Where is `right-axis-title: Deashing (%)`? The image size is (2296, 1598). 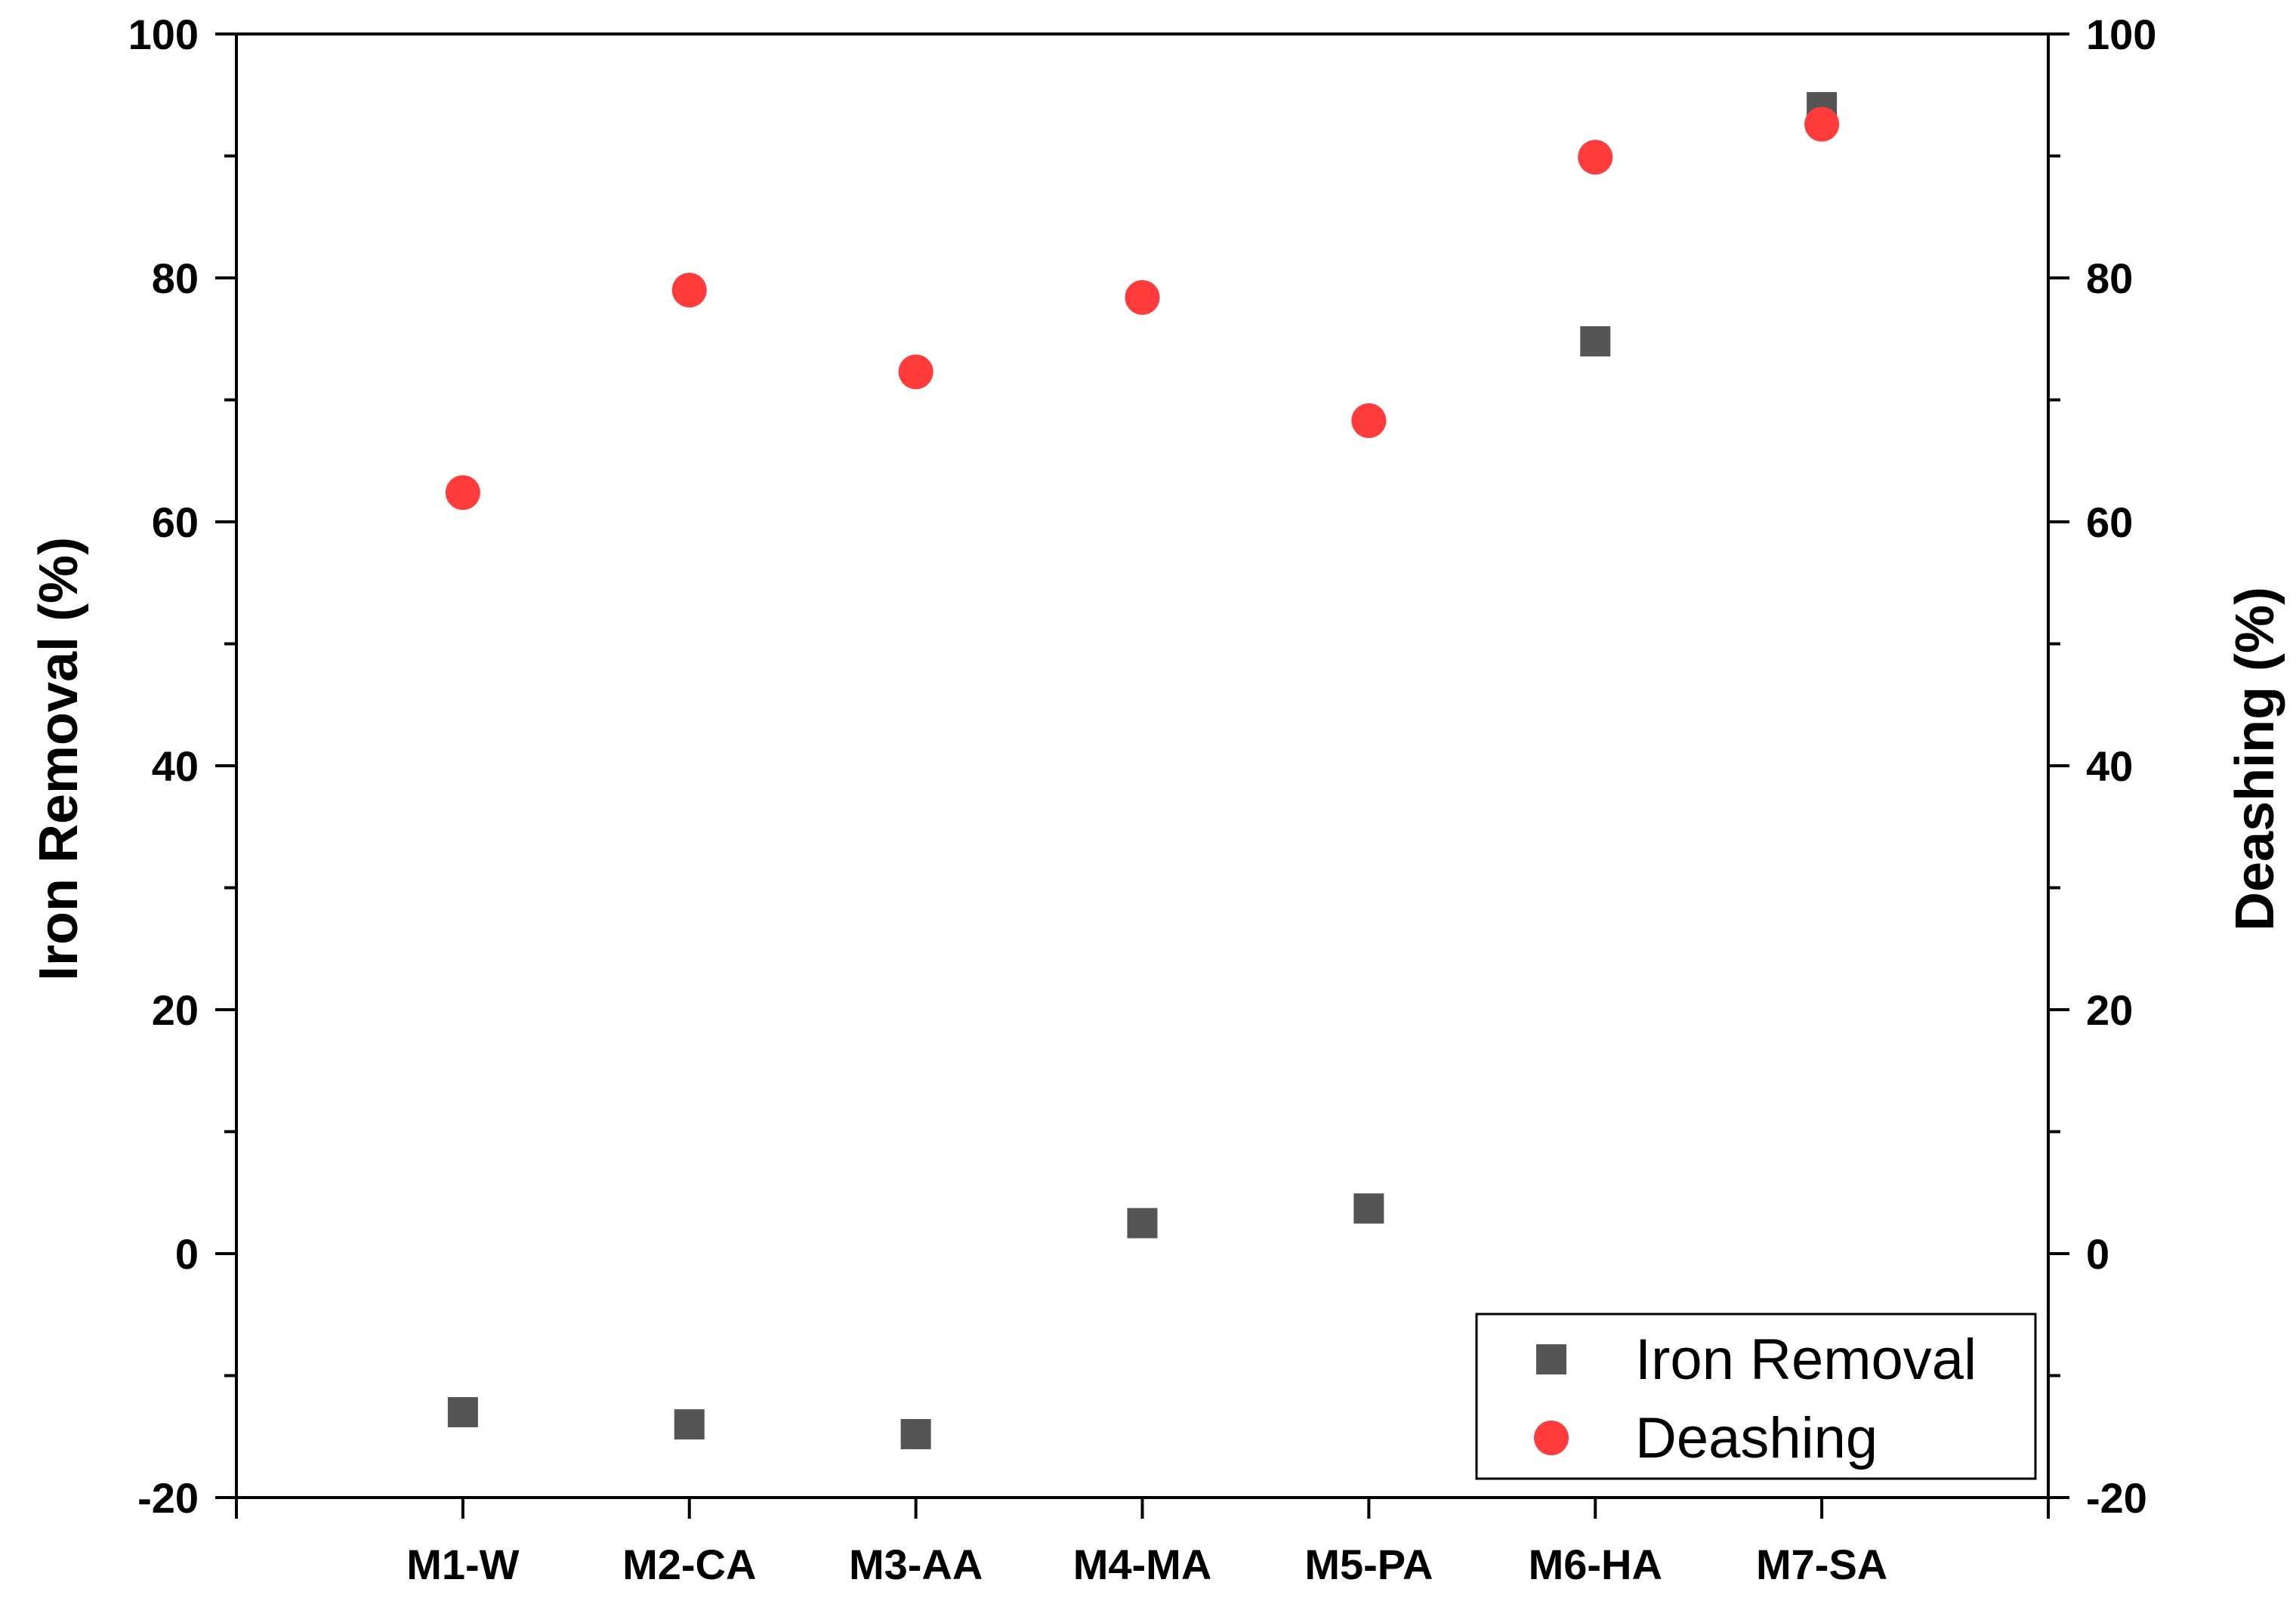 right-axis-title: Deashing (%) is located at coordinates (2255, 759).